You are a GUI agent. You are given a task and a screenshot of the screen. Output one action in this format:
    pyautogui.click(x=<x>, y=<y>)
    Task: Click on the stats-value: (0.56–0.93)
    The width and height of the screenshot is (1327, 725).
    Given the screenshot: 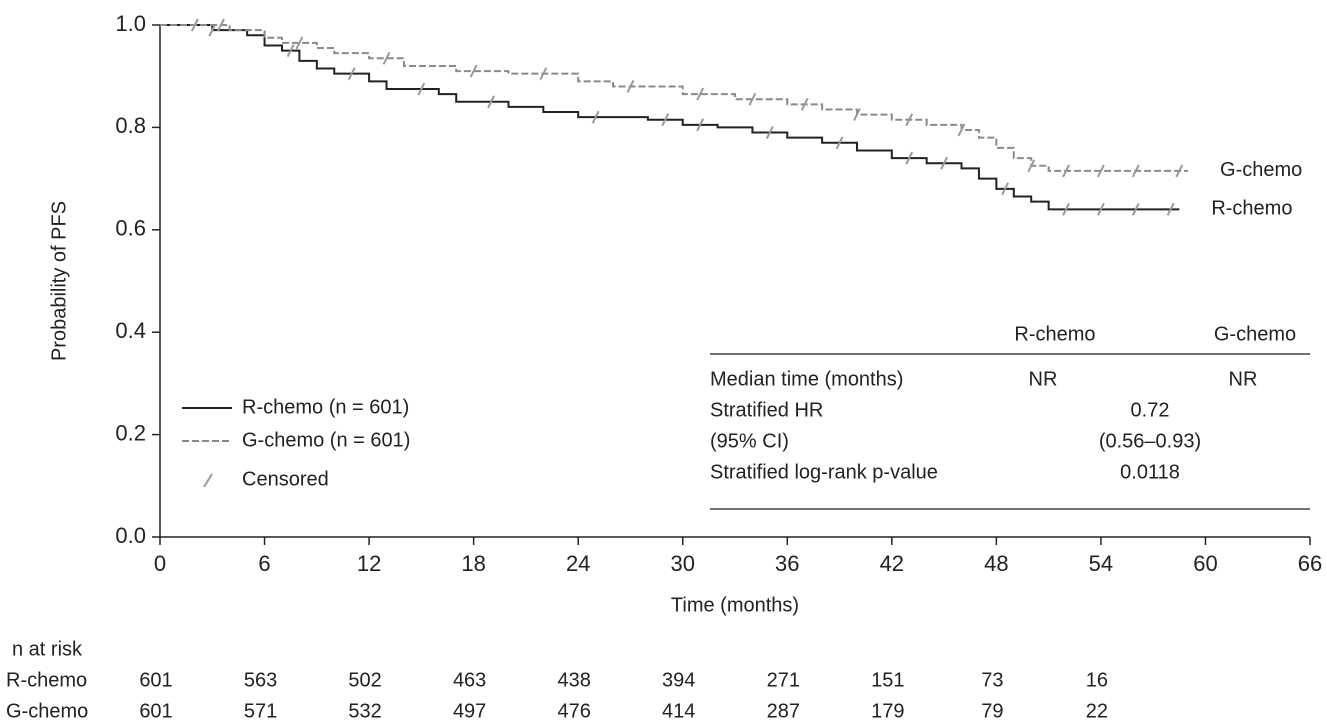 What is the action you would take?
    pyautogui.click(x=1150, y=441)
    